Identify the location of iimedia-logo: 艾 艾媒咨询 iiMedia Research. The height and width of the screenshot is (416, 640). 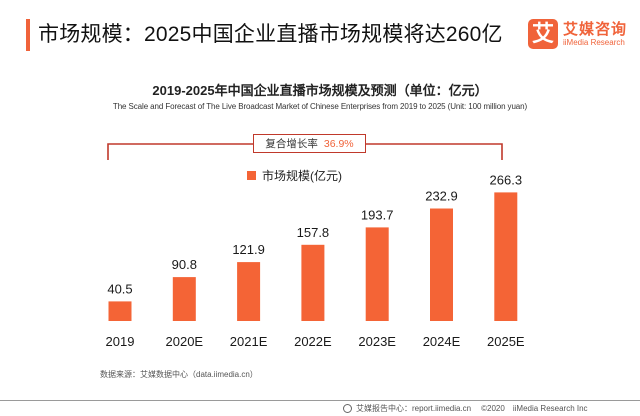
(577, 34).